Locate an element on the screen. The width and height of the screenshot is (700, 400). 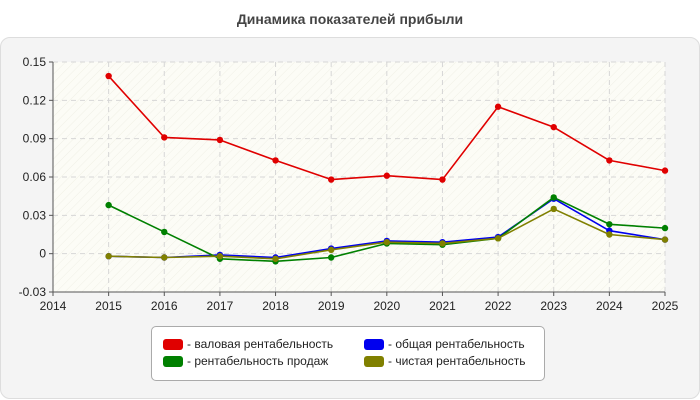
y-tick-label: 0.12 is located at coordinates (35, 100).